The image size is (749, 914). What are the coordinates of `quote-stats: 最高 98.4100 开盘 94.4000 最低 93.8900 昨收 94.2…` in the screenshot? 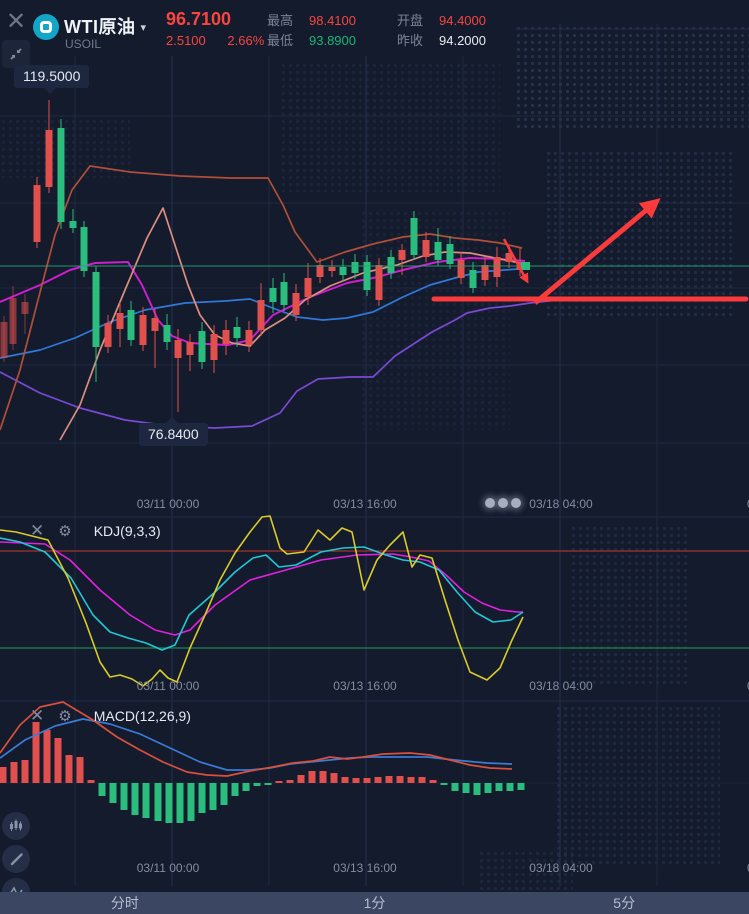 It's located at (397, 31).